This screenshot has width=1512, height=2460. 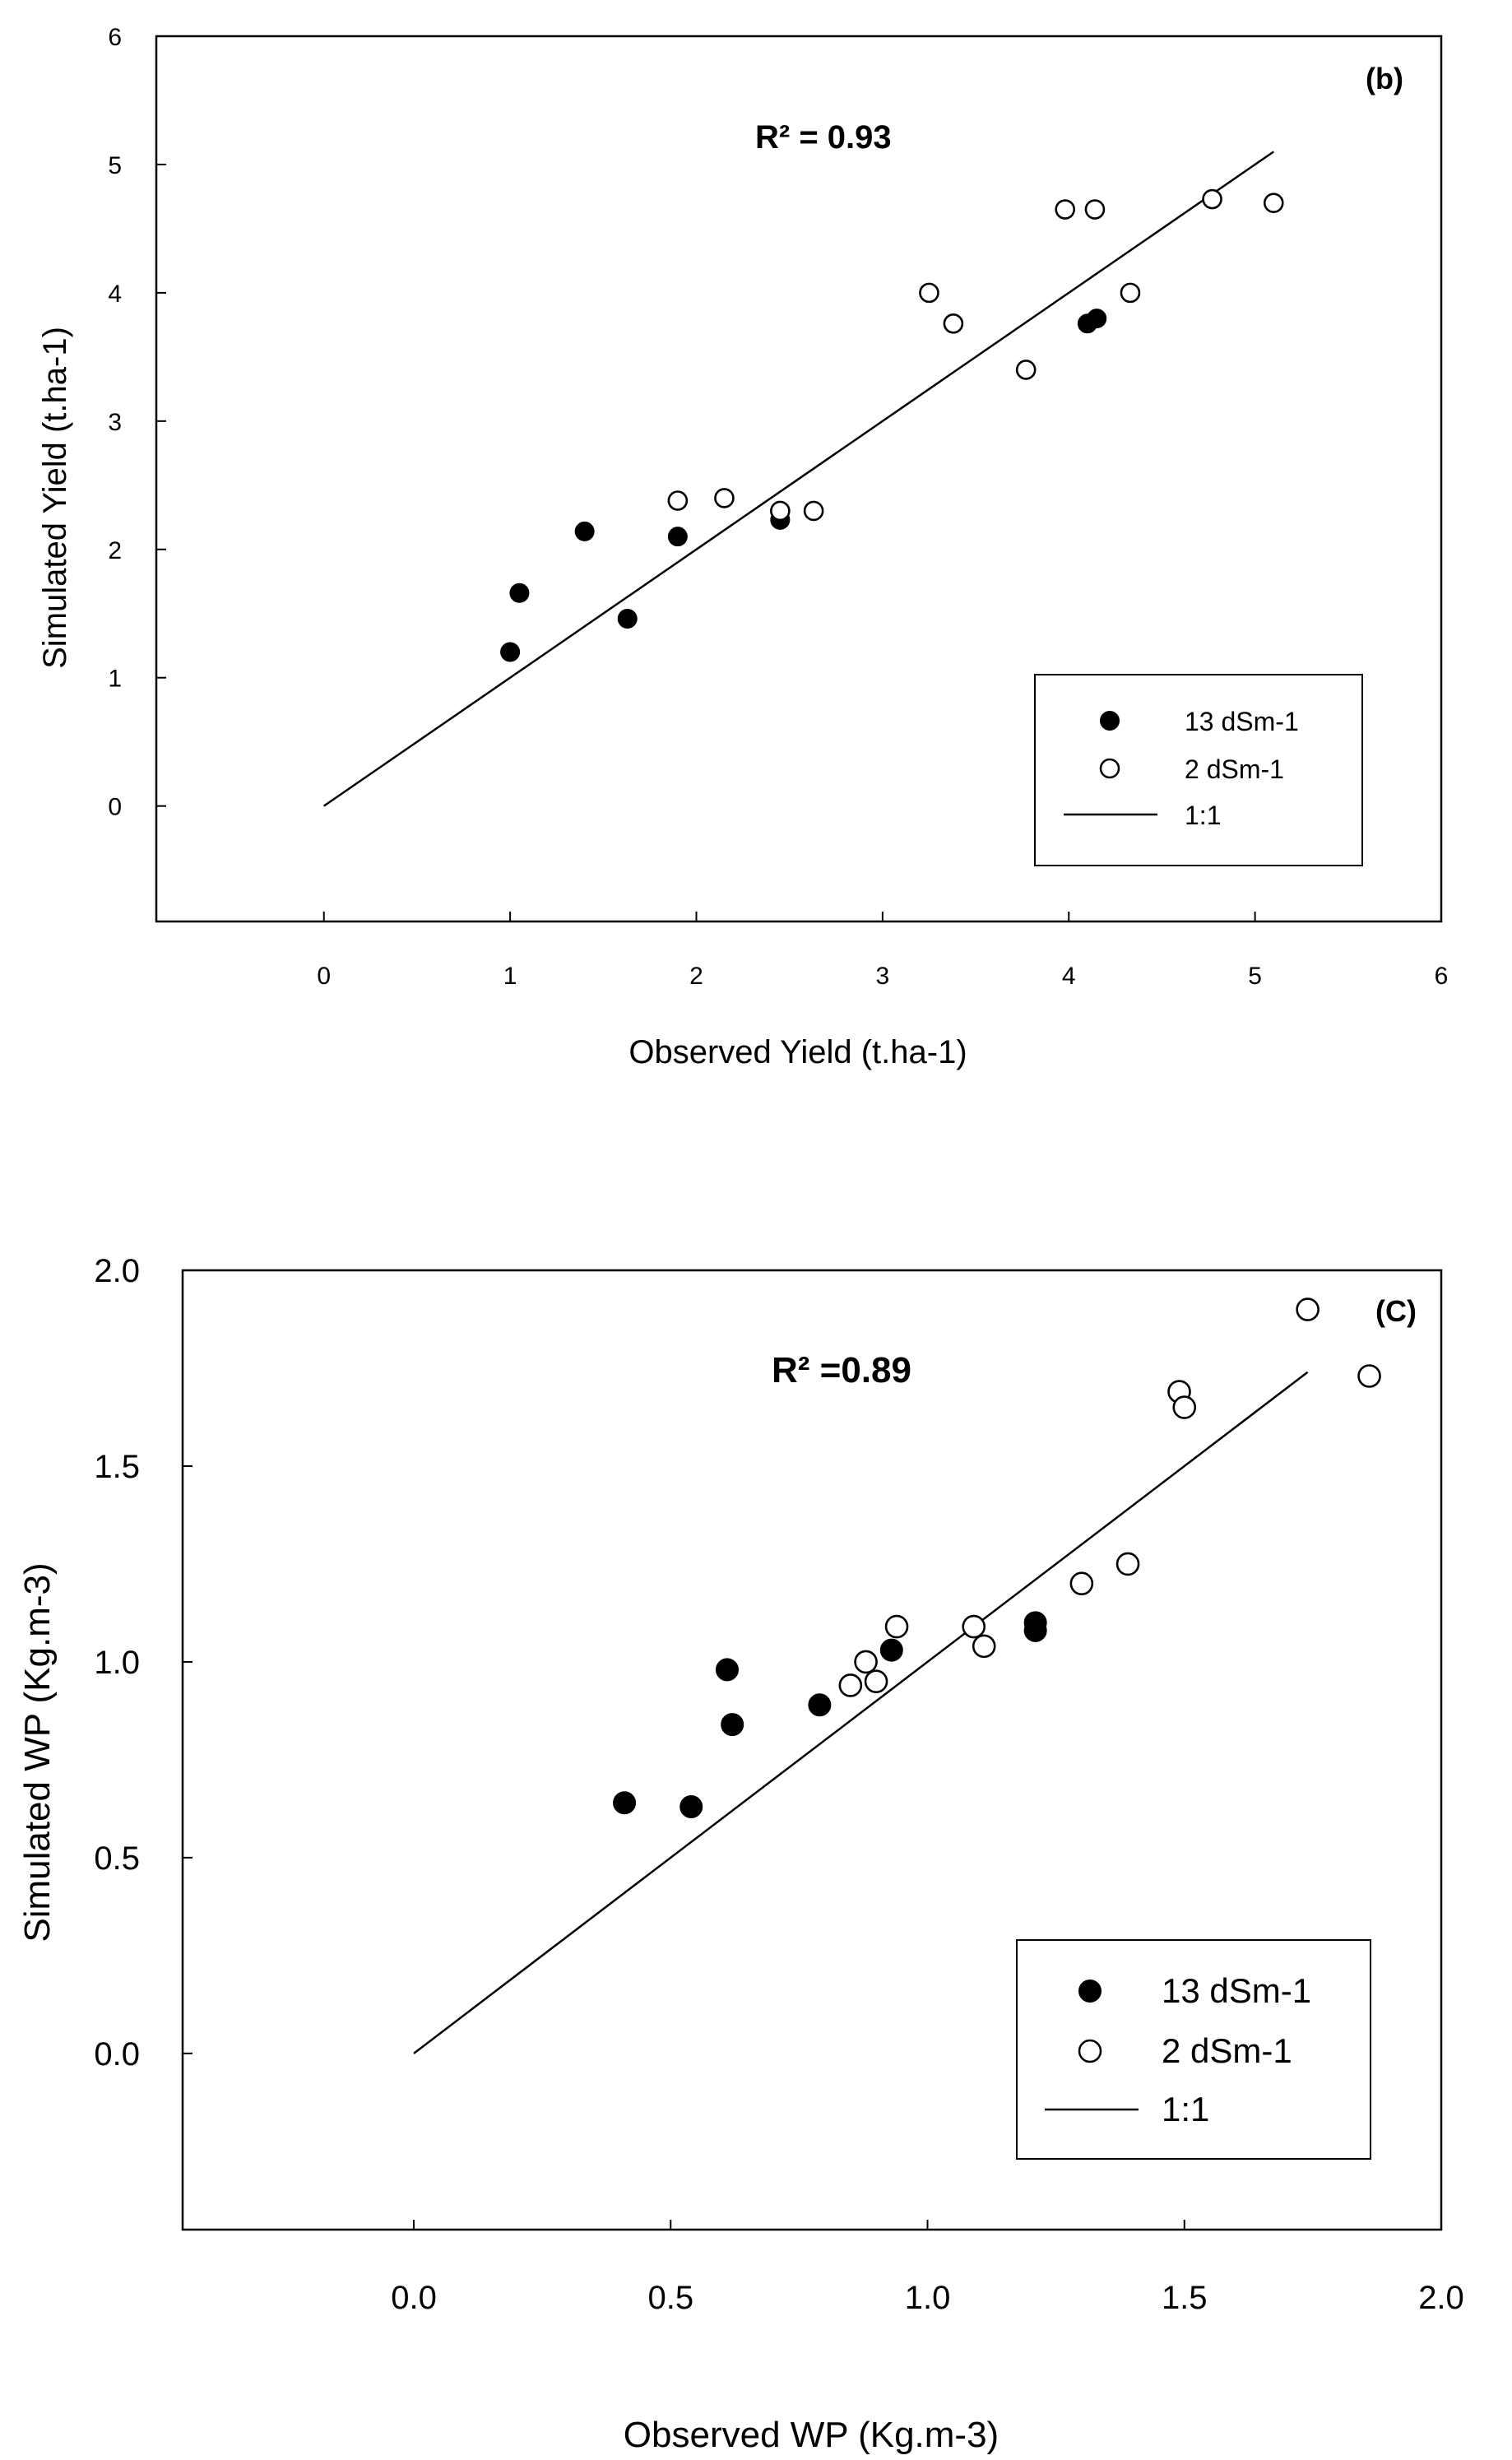 I want to click on chart-b-x-axis: 0 1 2 3 4 5 6, so click(x=882, y=951).